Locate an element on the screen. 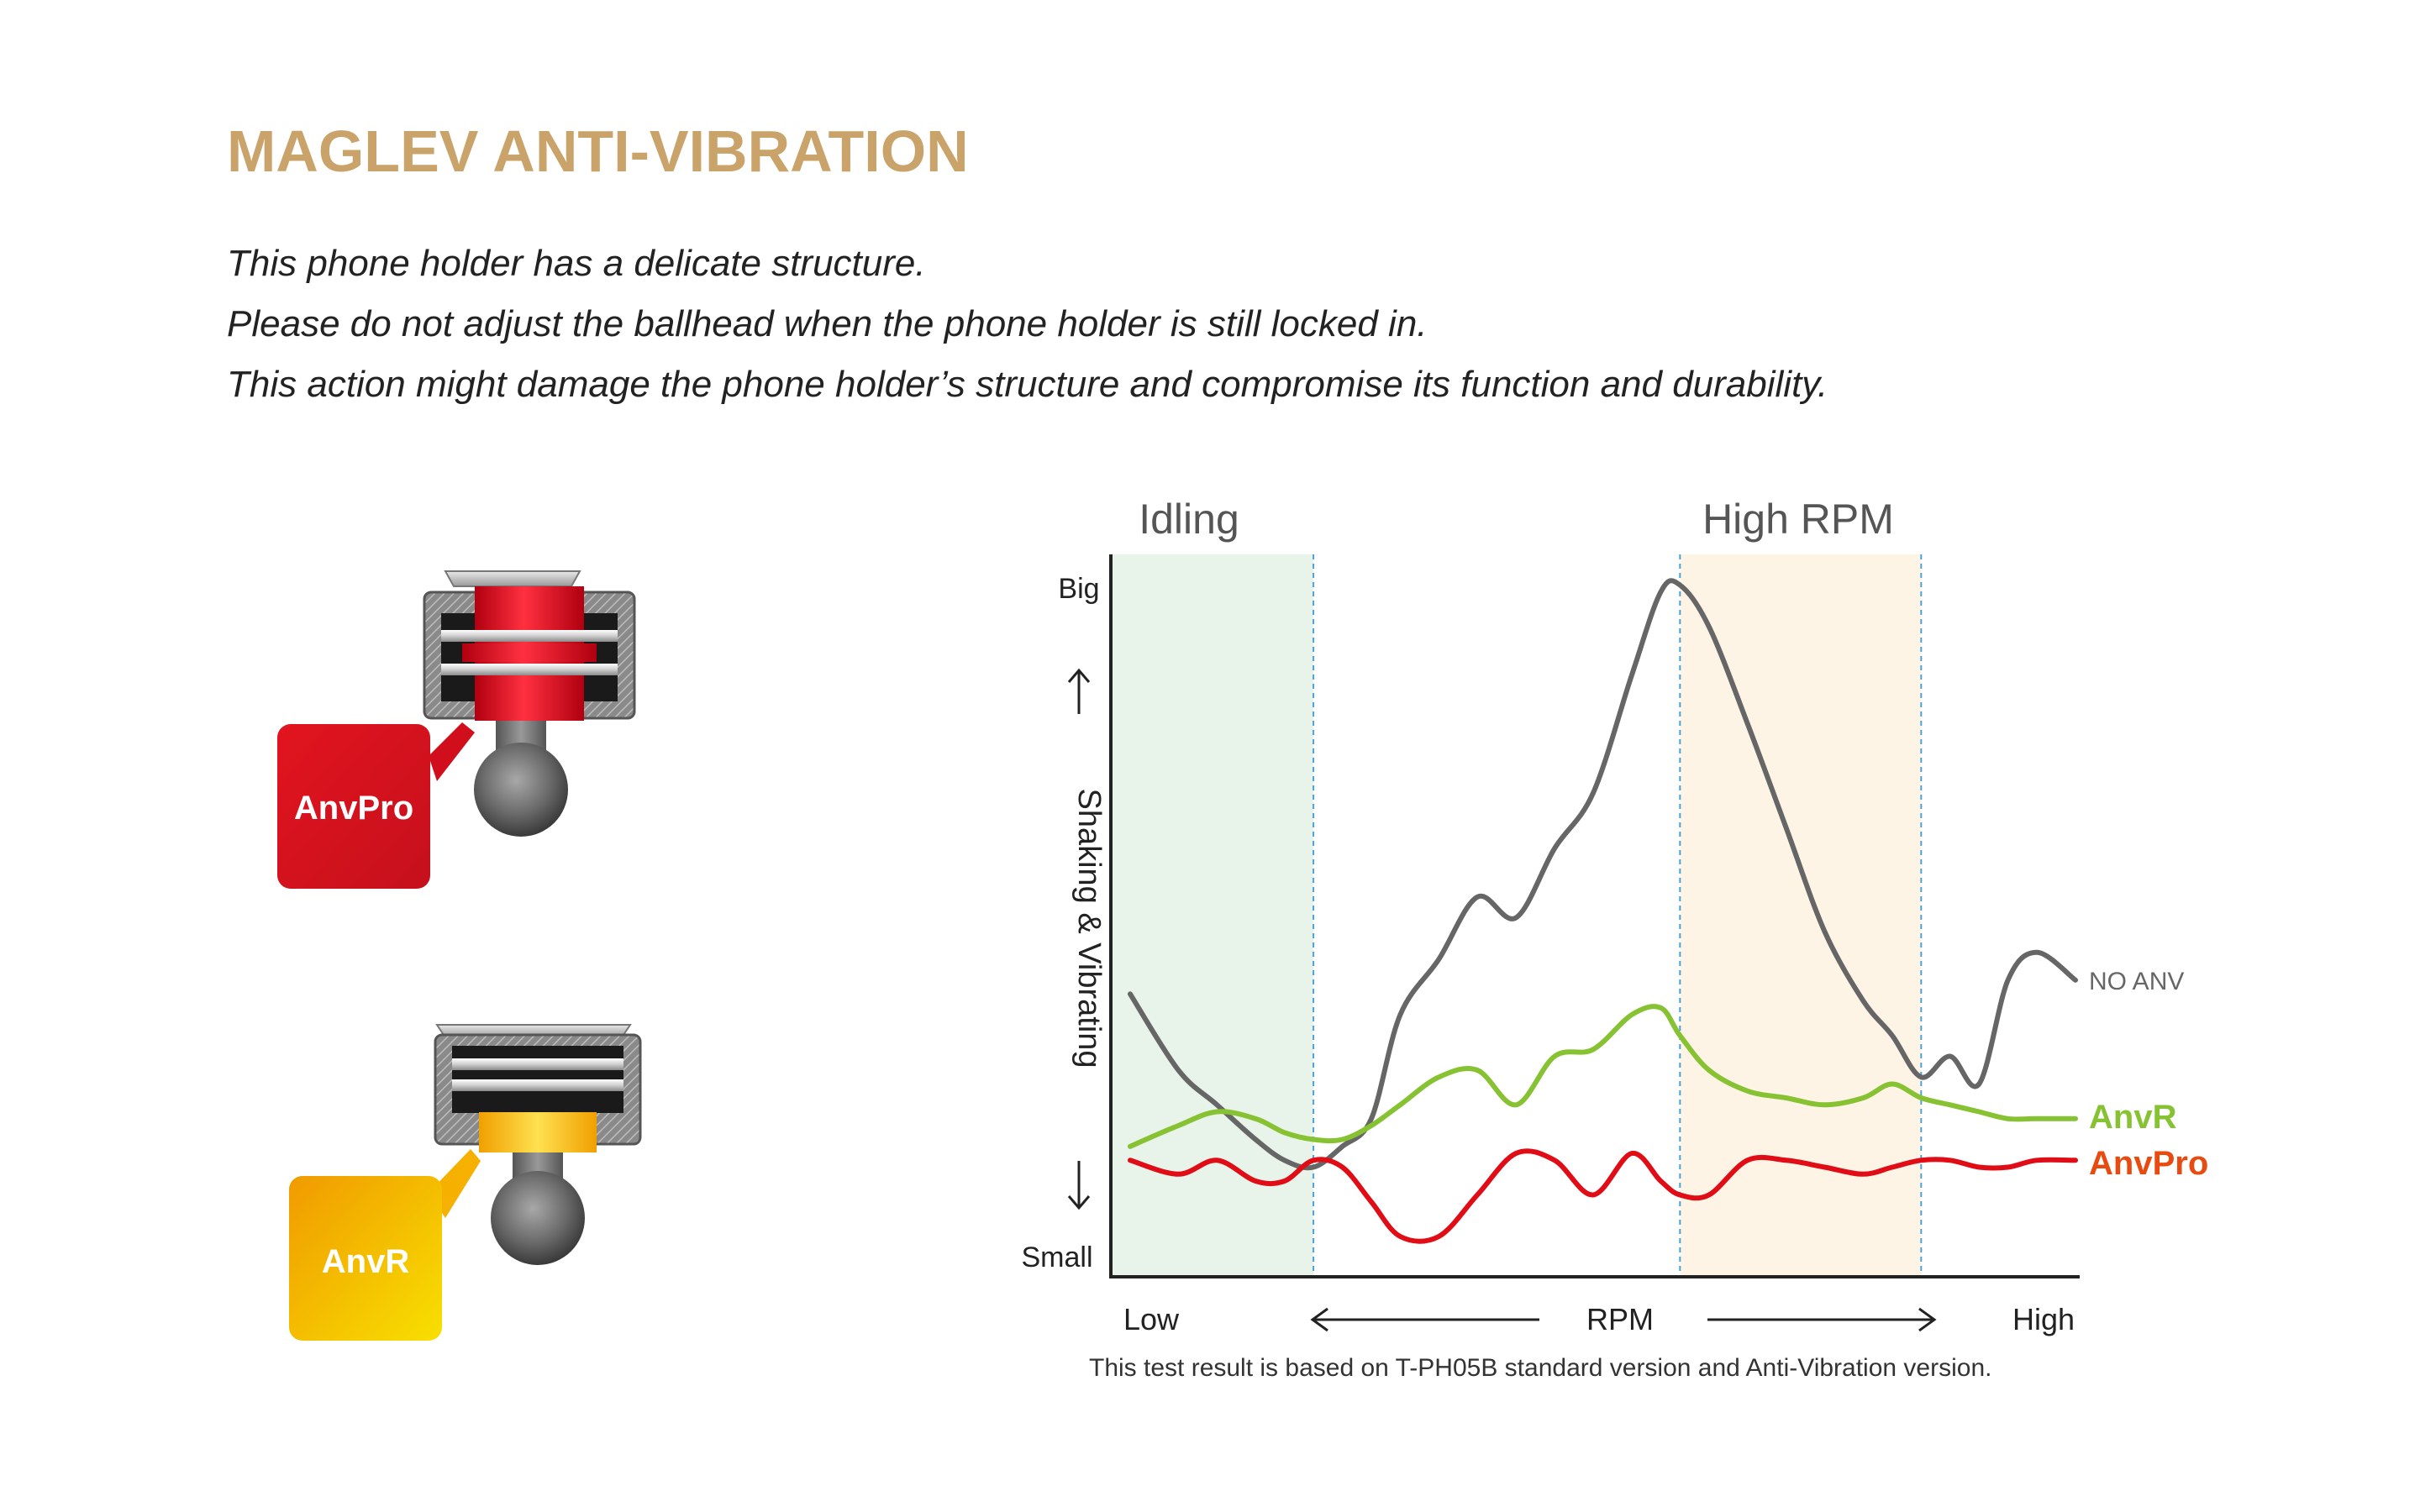 The image size is (2420, 1512). x-tick-high: High is located at coordinates (2044, 1319).